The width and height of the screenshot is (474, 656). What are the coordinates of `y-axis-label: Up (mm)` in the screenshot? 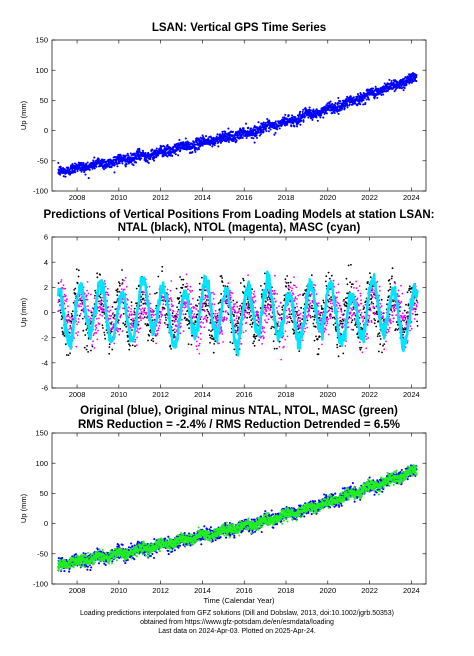 It's located at (23, 115).